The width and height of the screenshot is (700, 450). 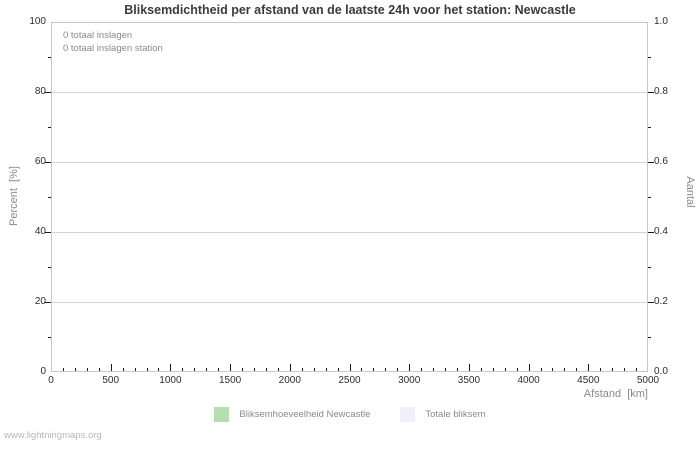 What do you see at coordinates (289, 380) in the screenshot?
I see `x-tick-label: 2000` at bounding box center [289, 380].